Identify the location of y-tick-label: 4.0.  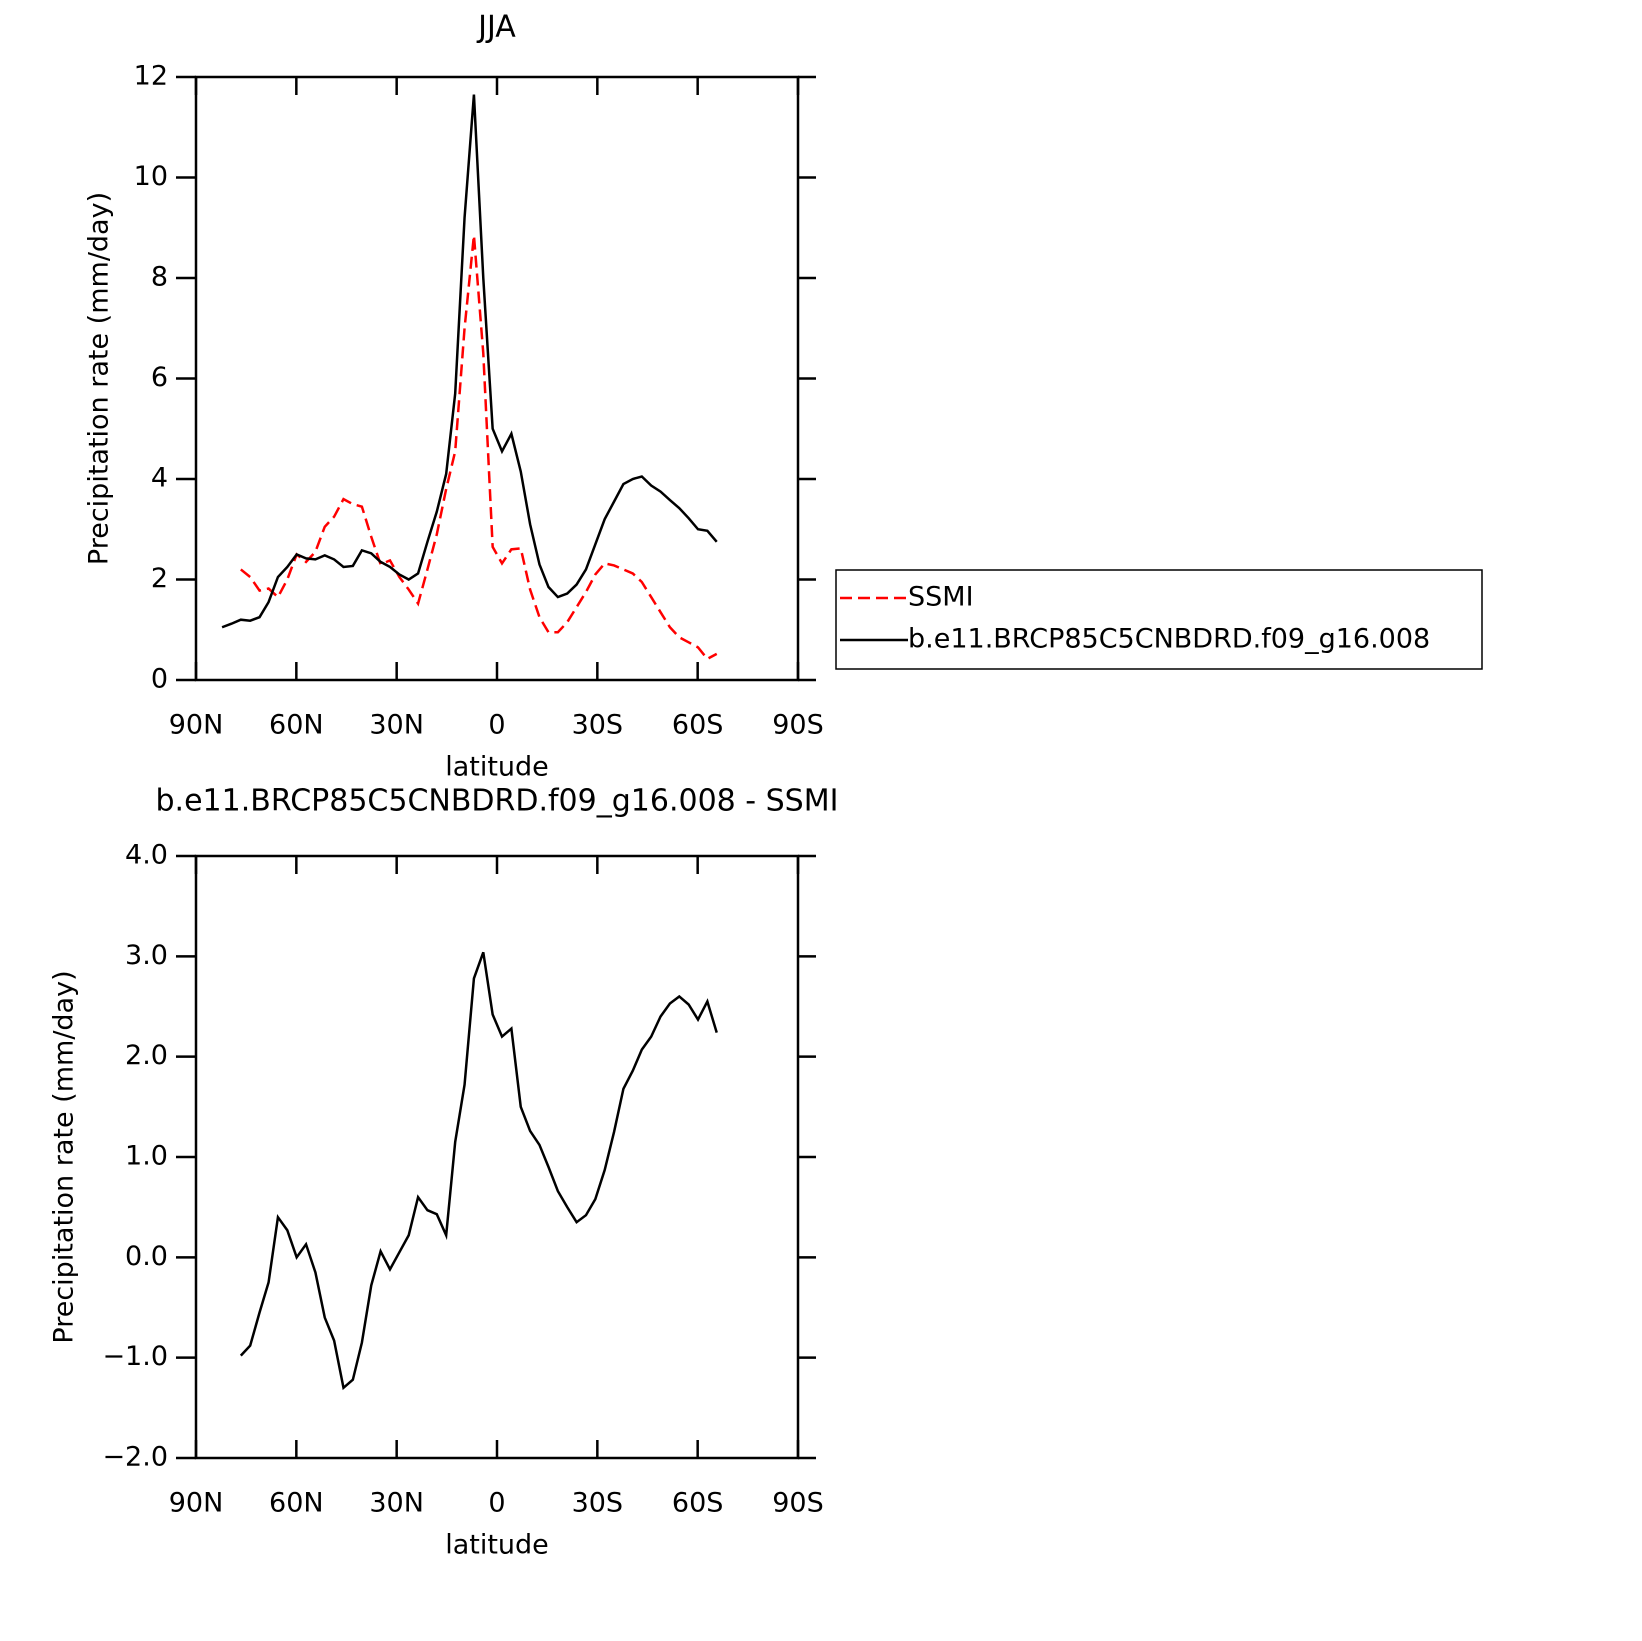
(146, 855).